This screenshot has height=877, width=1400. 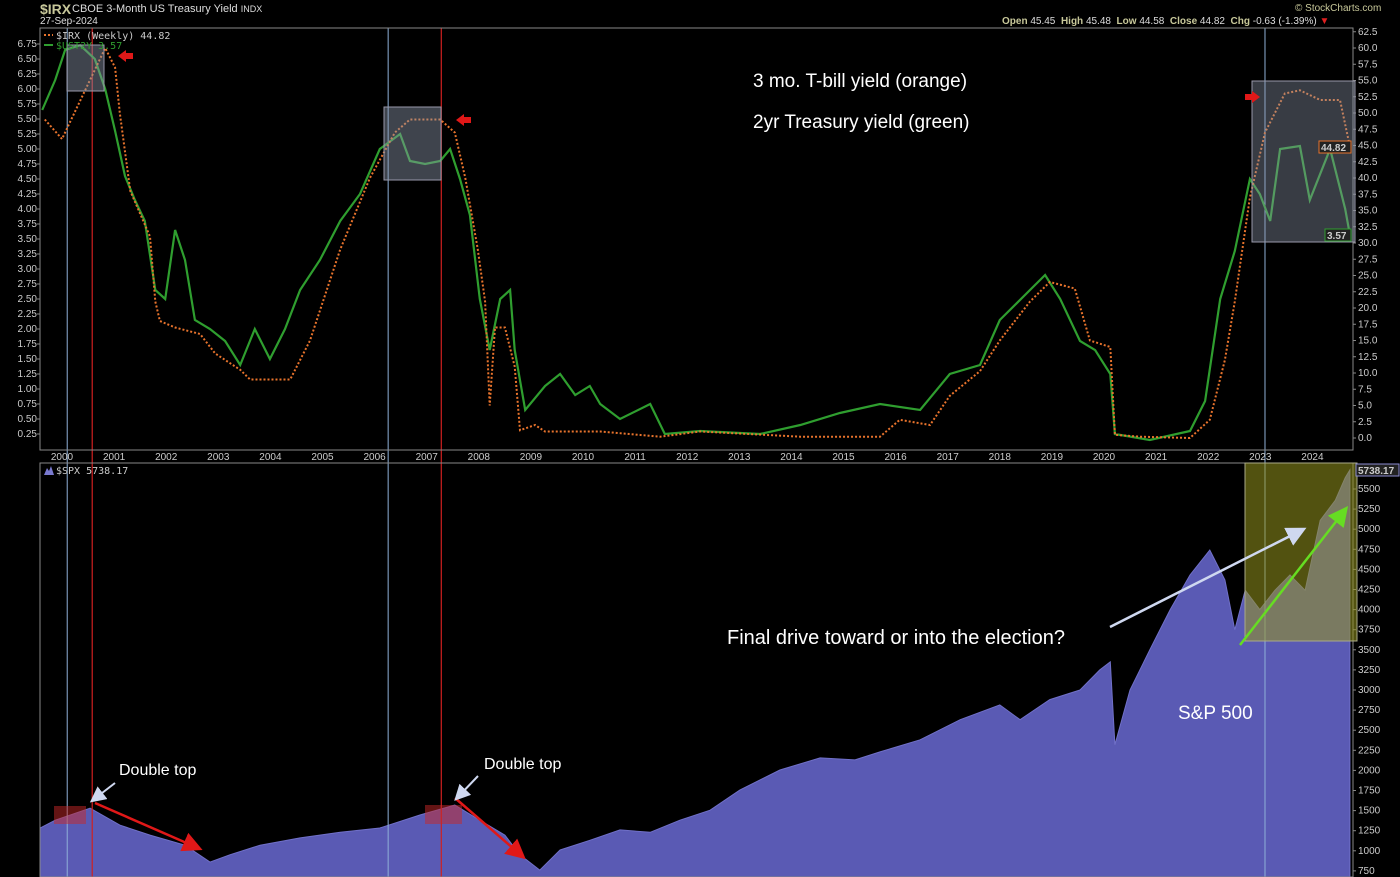 What do you see at coordinates (1369, 529) in the screenshot?
I see `spx-axis-tick-label: 5000` at bounding box center [1369, 529].